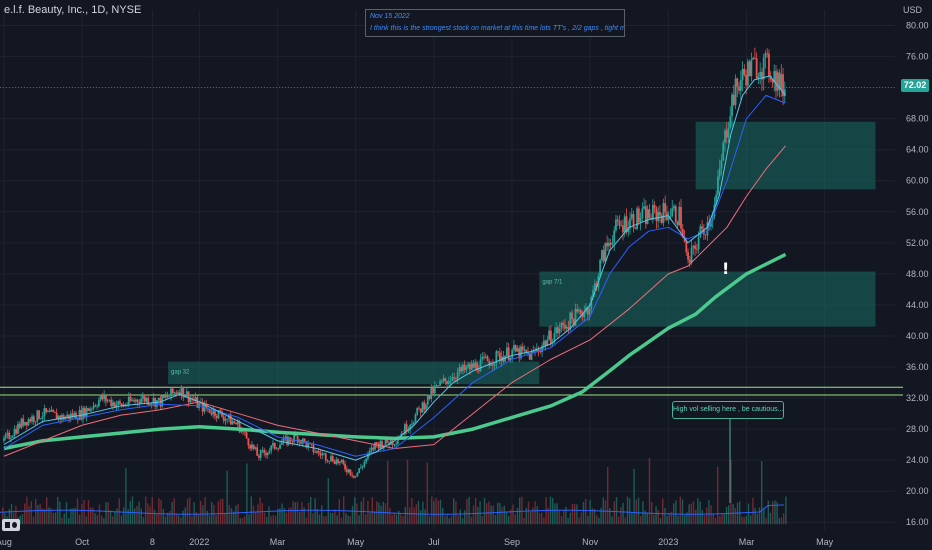 The width and height of the screenshot is (932, 550). Describe the element at coordinates (917, 429) in the screenshot. I see `y-tick-label: 28.00` at that location.